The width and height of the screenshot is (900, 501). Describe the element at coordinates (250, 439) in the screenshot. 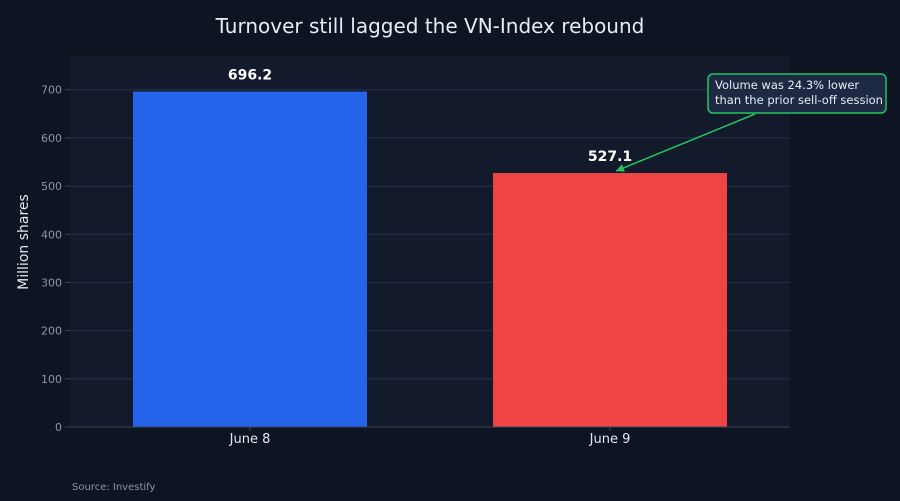

I see `x-tick-label: June 8` at that location.